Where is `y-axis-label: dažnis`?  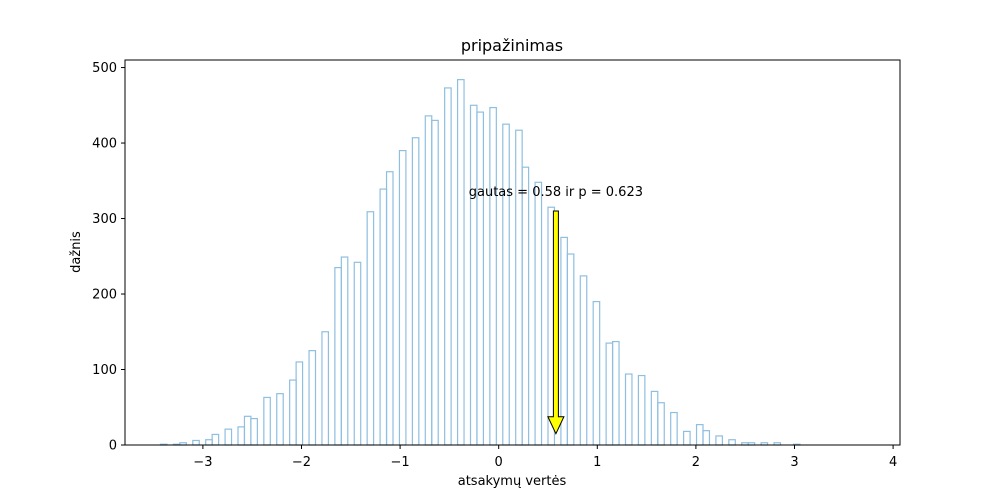
y-axis-label: dažnis is located at coordinates (76, 252).